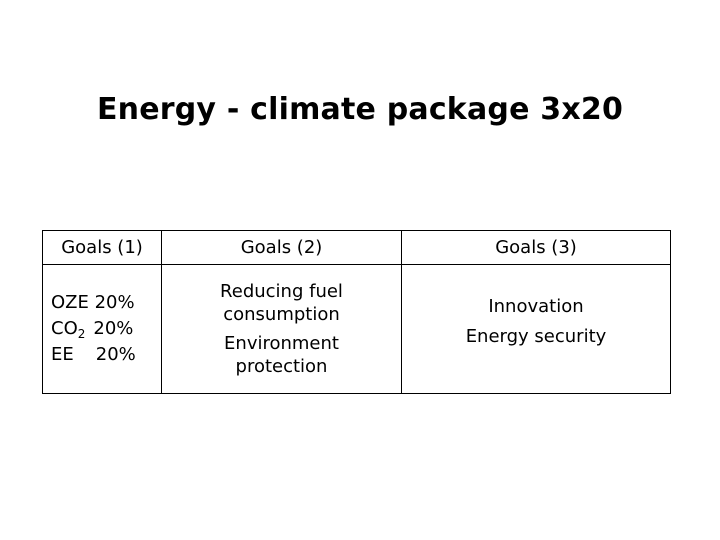 This screenshot has height=540, width=720. I want to click on goals-2-line: protection, so click(281, 366).